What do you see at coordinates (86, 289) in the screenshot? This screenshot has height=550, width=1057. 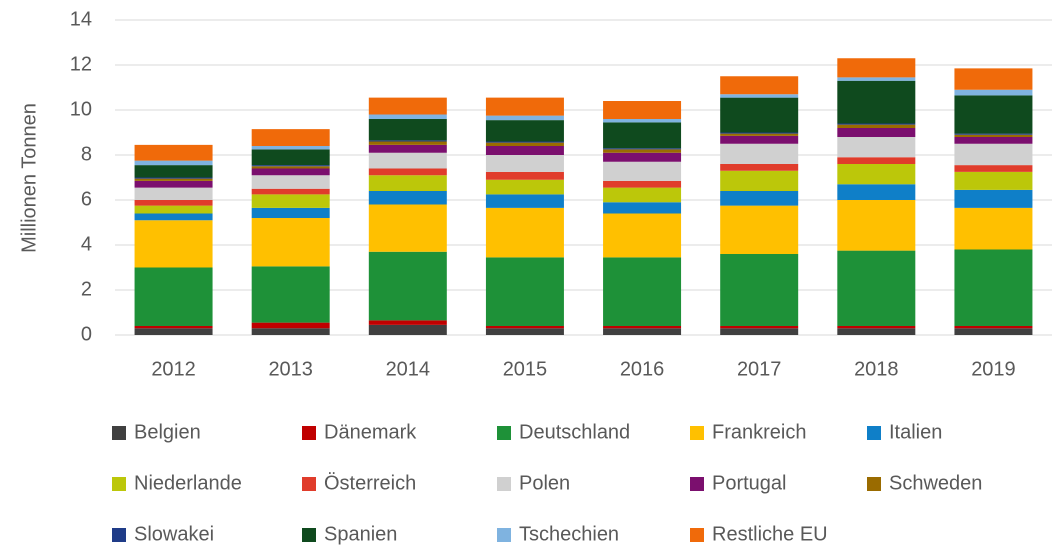 I see `y-tick-label: 2` at bounding box center [86, 289].